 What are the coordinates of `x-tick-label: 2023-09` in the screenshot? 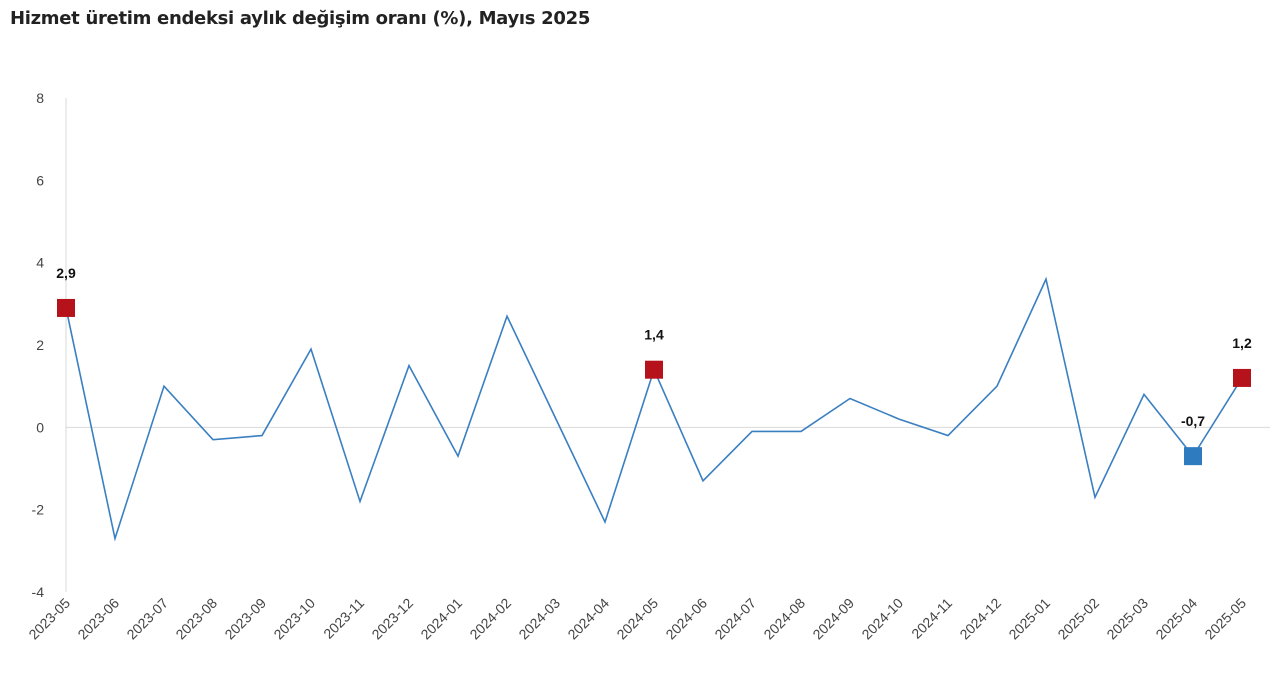 It's located at (245, 619).